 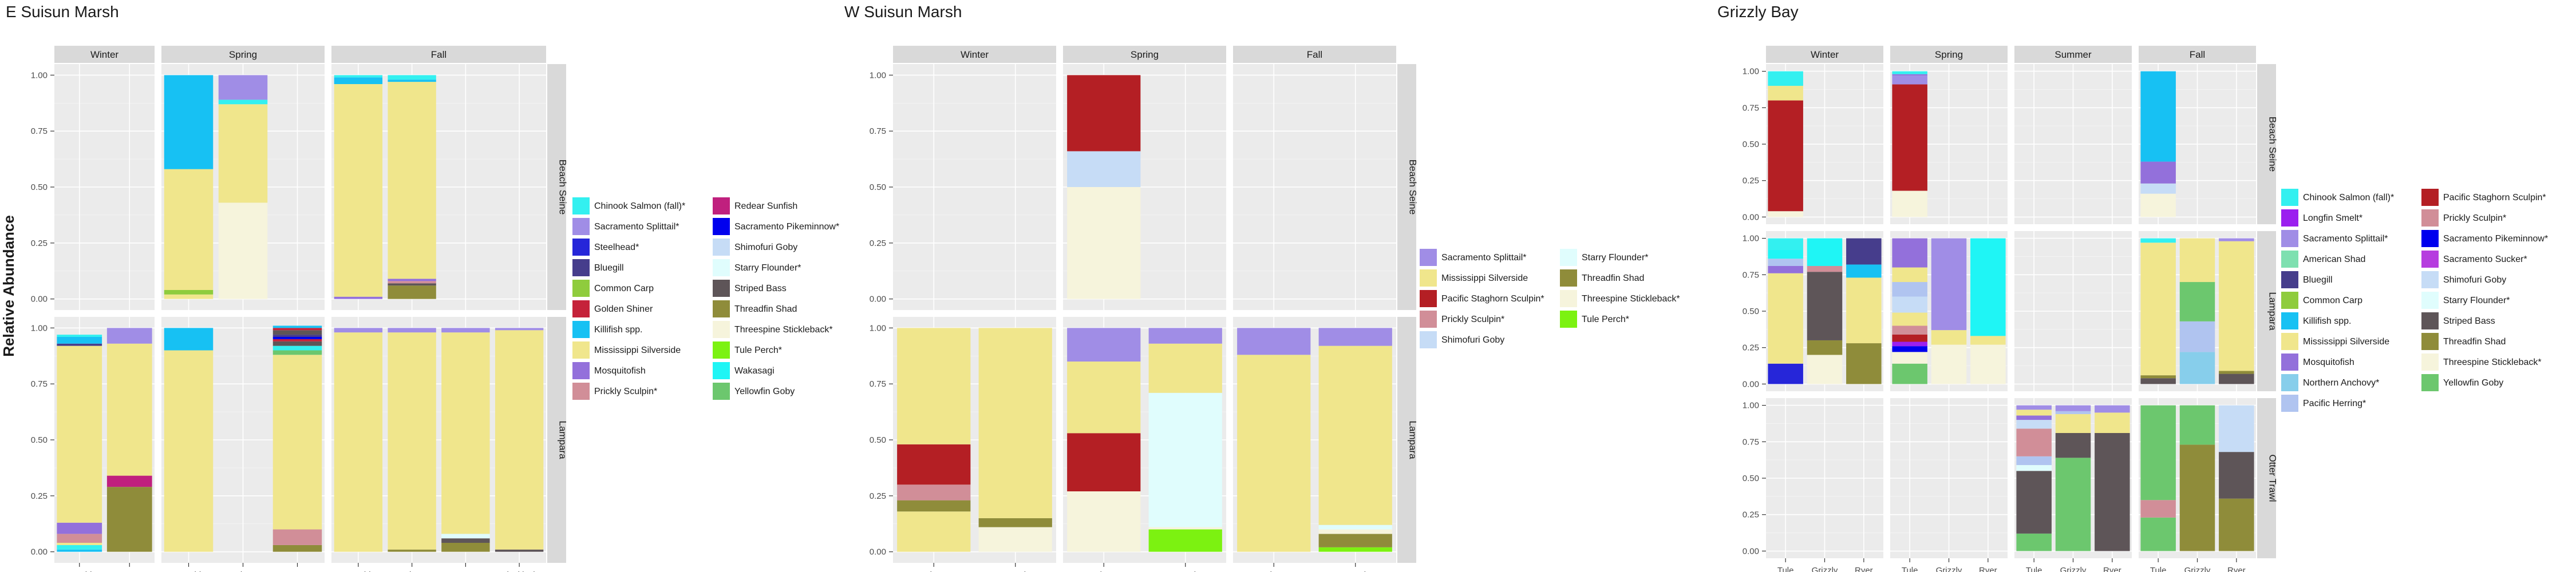 What do you see at coordinates (2334, 403) in the screenshot?
I see `legend-label: Pacific Herring*` at bounding box center [2334, 403].